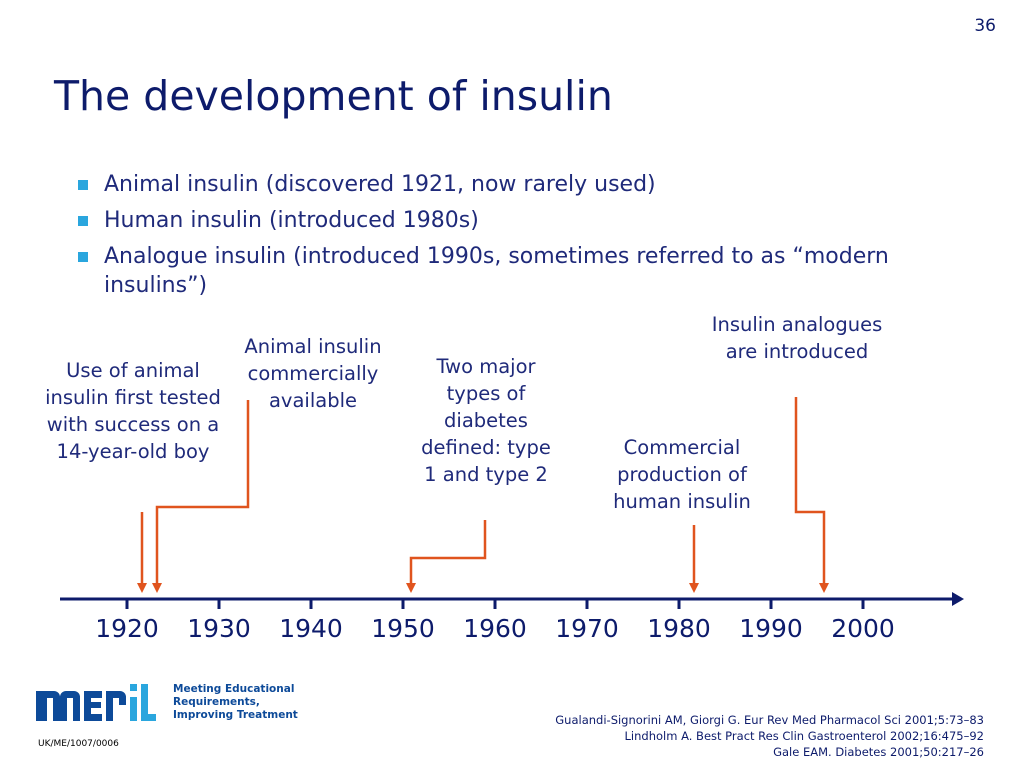 The width and height of the screenshot is (1024, 768). Describe the element at coordinates (216, 702) in the screenshot. I see `logo-tagline-line: Requirements,` at that location.